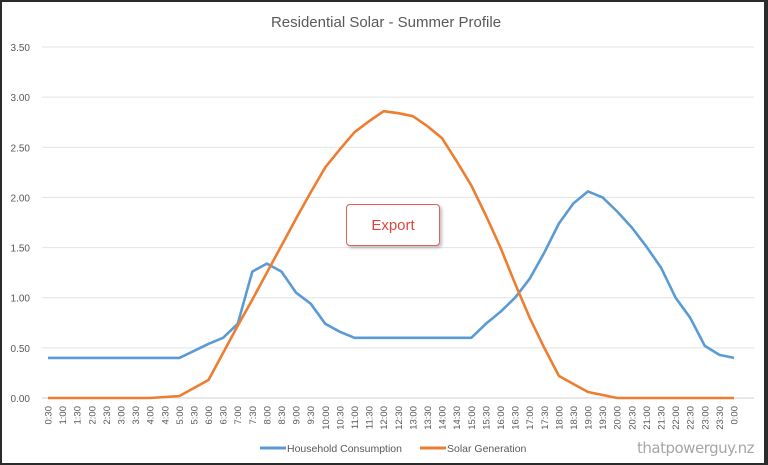  I want to click on y-tick-label: 2.00, so click(21, 198).